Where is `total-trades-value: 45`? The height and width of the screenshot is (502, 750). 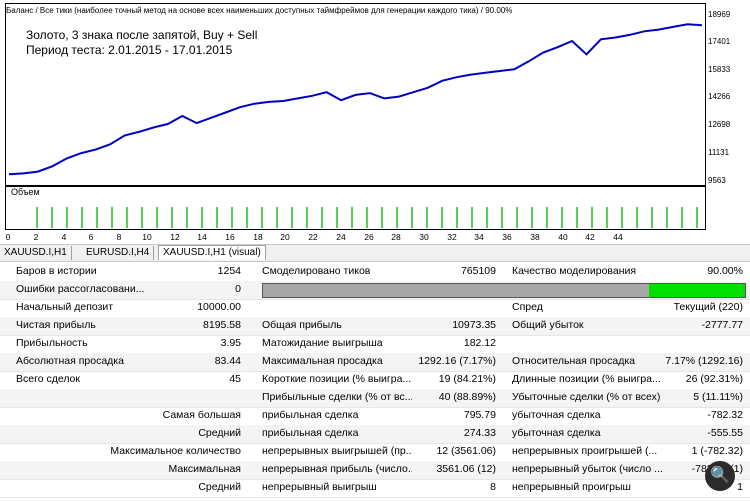 total-trades-value: 45 is located at coordinates (235, 379).